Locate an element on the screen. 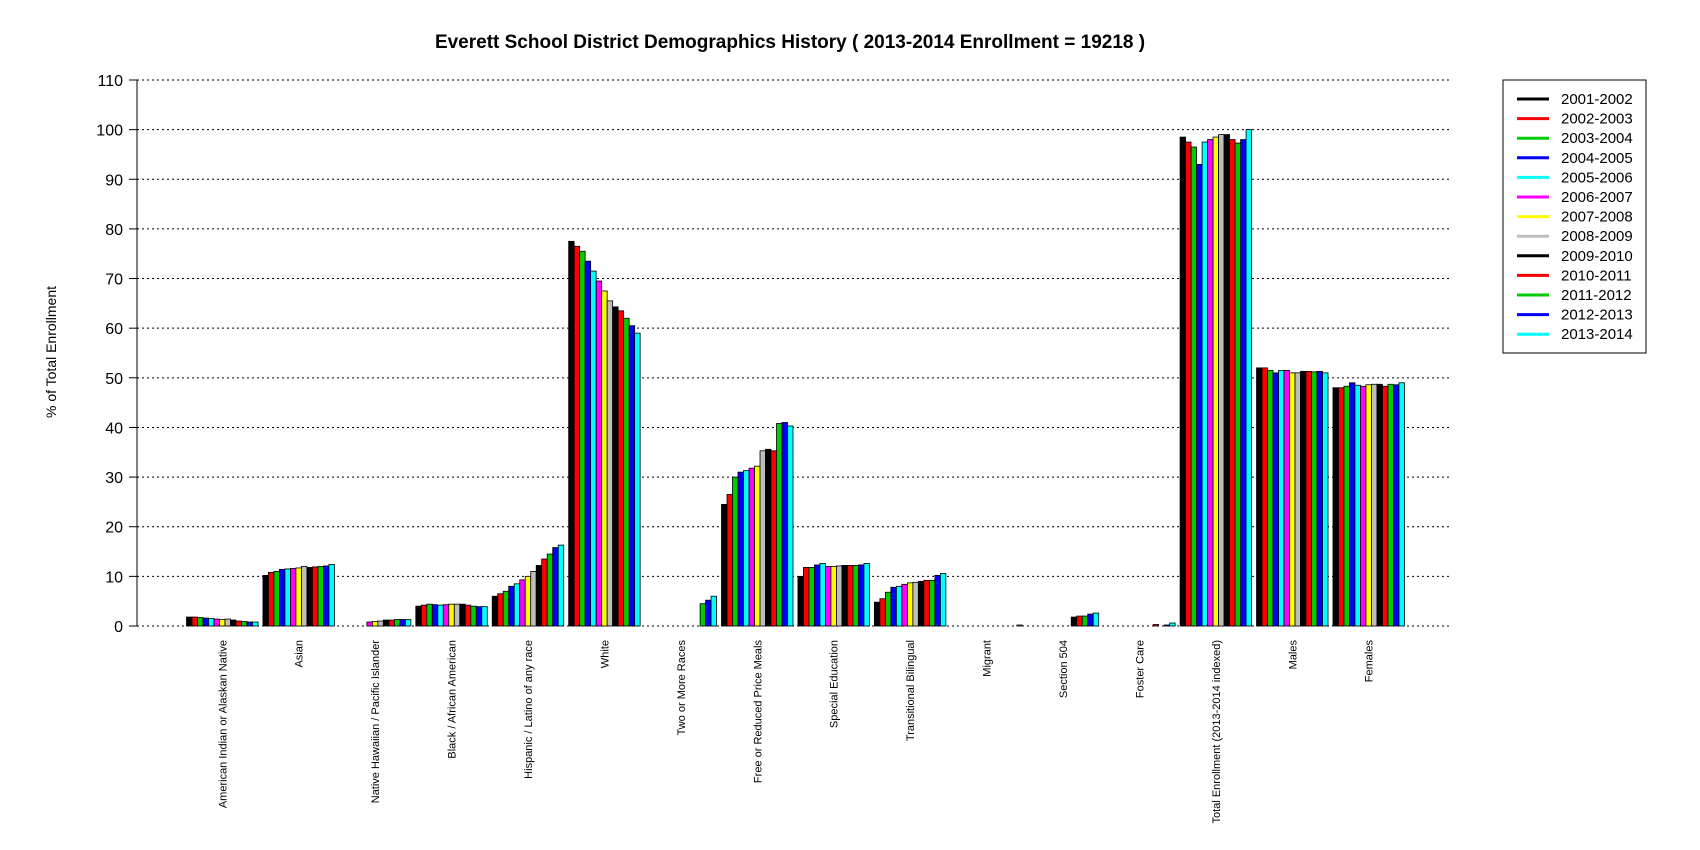 The image size is (1700, 850). category-label: Special Education is located at coordinates (835, 684).